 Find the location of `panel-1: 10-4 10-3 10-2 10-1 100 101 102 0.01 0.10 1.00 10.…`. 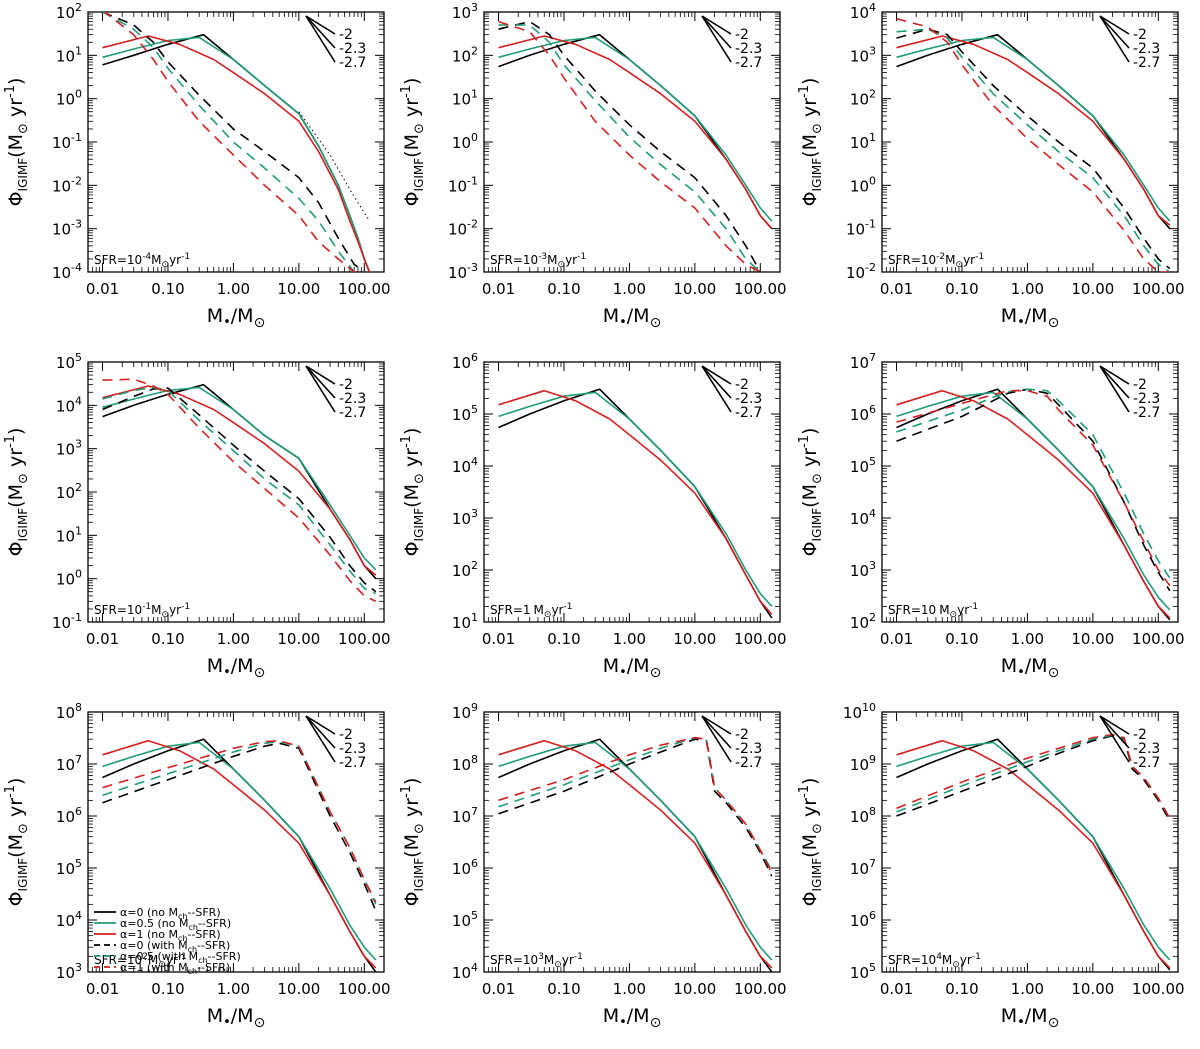

panel-1: 10-4 10-3 10-2 10-1 100 101 102 0.01 0.10 1.00 10.… is located at coordinates (197, 166).